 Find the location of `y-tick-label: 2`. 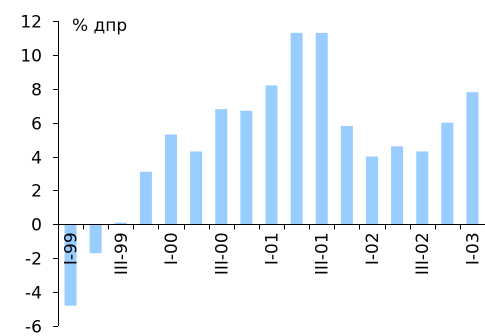

y-tick-label: 2 is located at coordinates (36, 192).